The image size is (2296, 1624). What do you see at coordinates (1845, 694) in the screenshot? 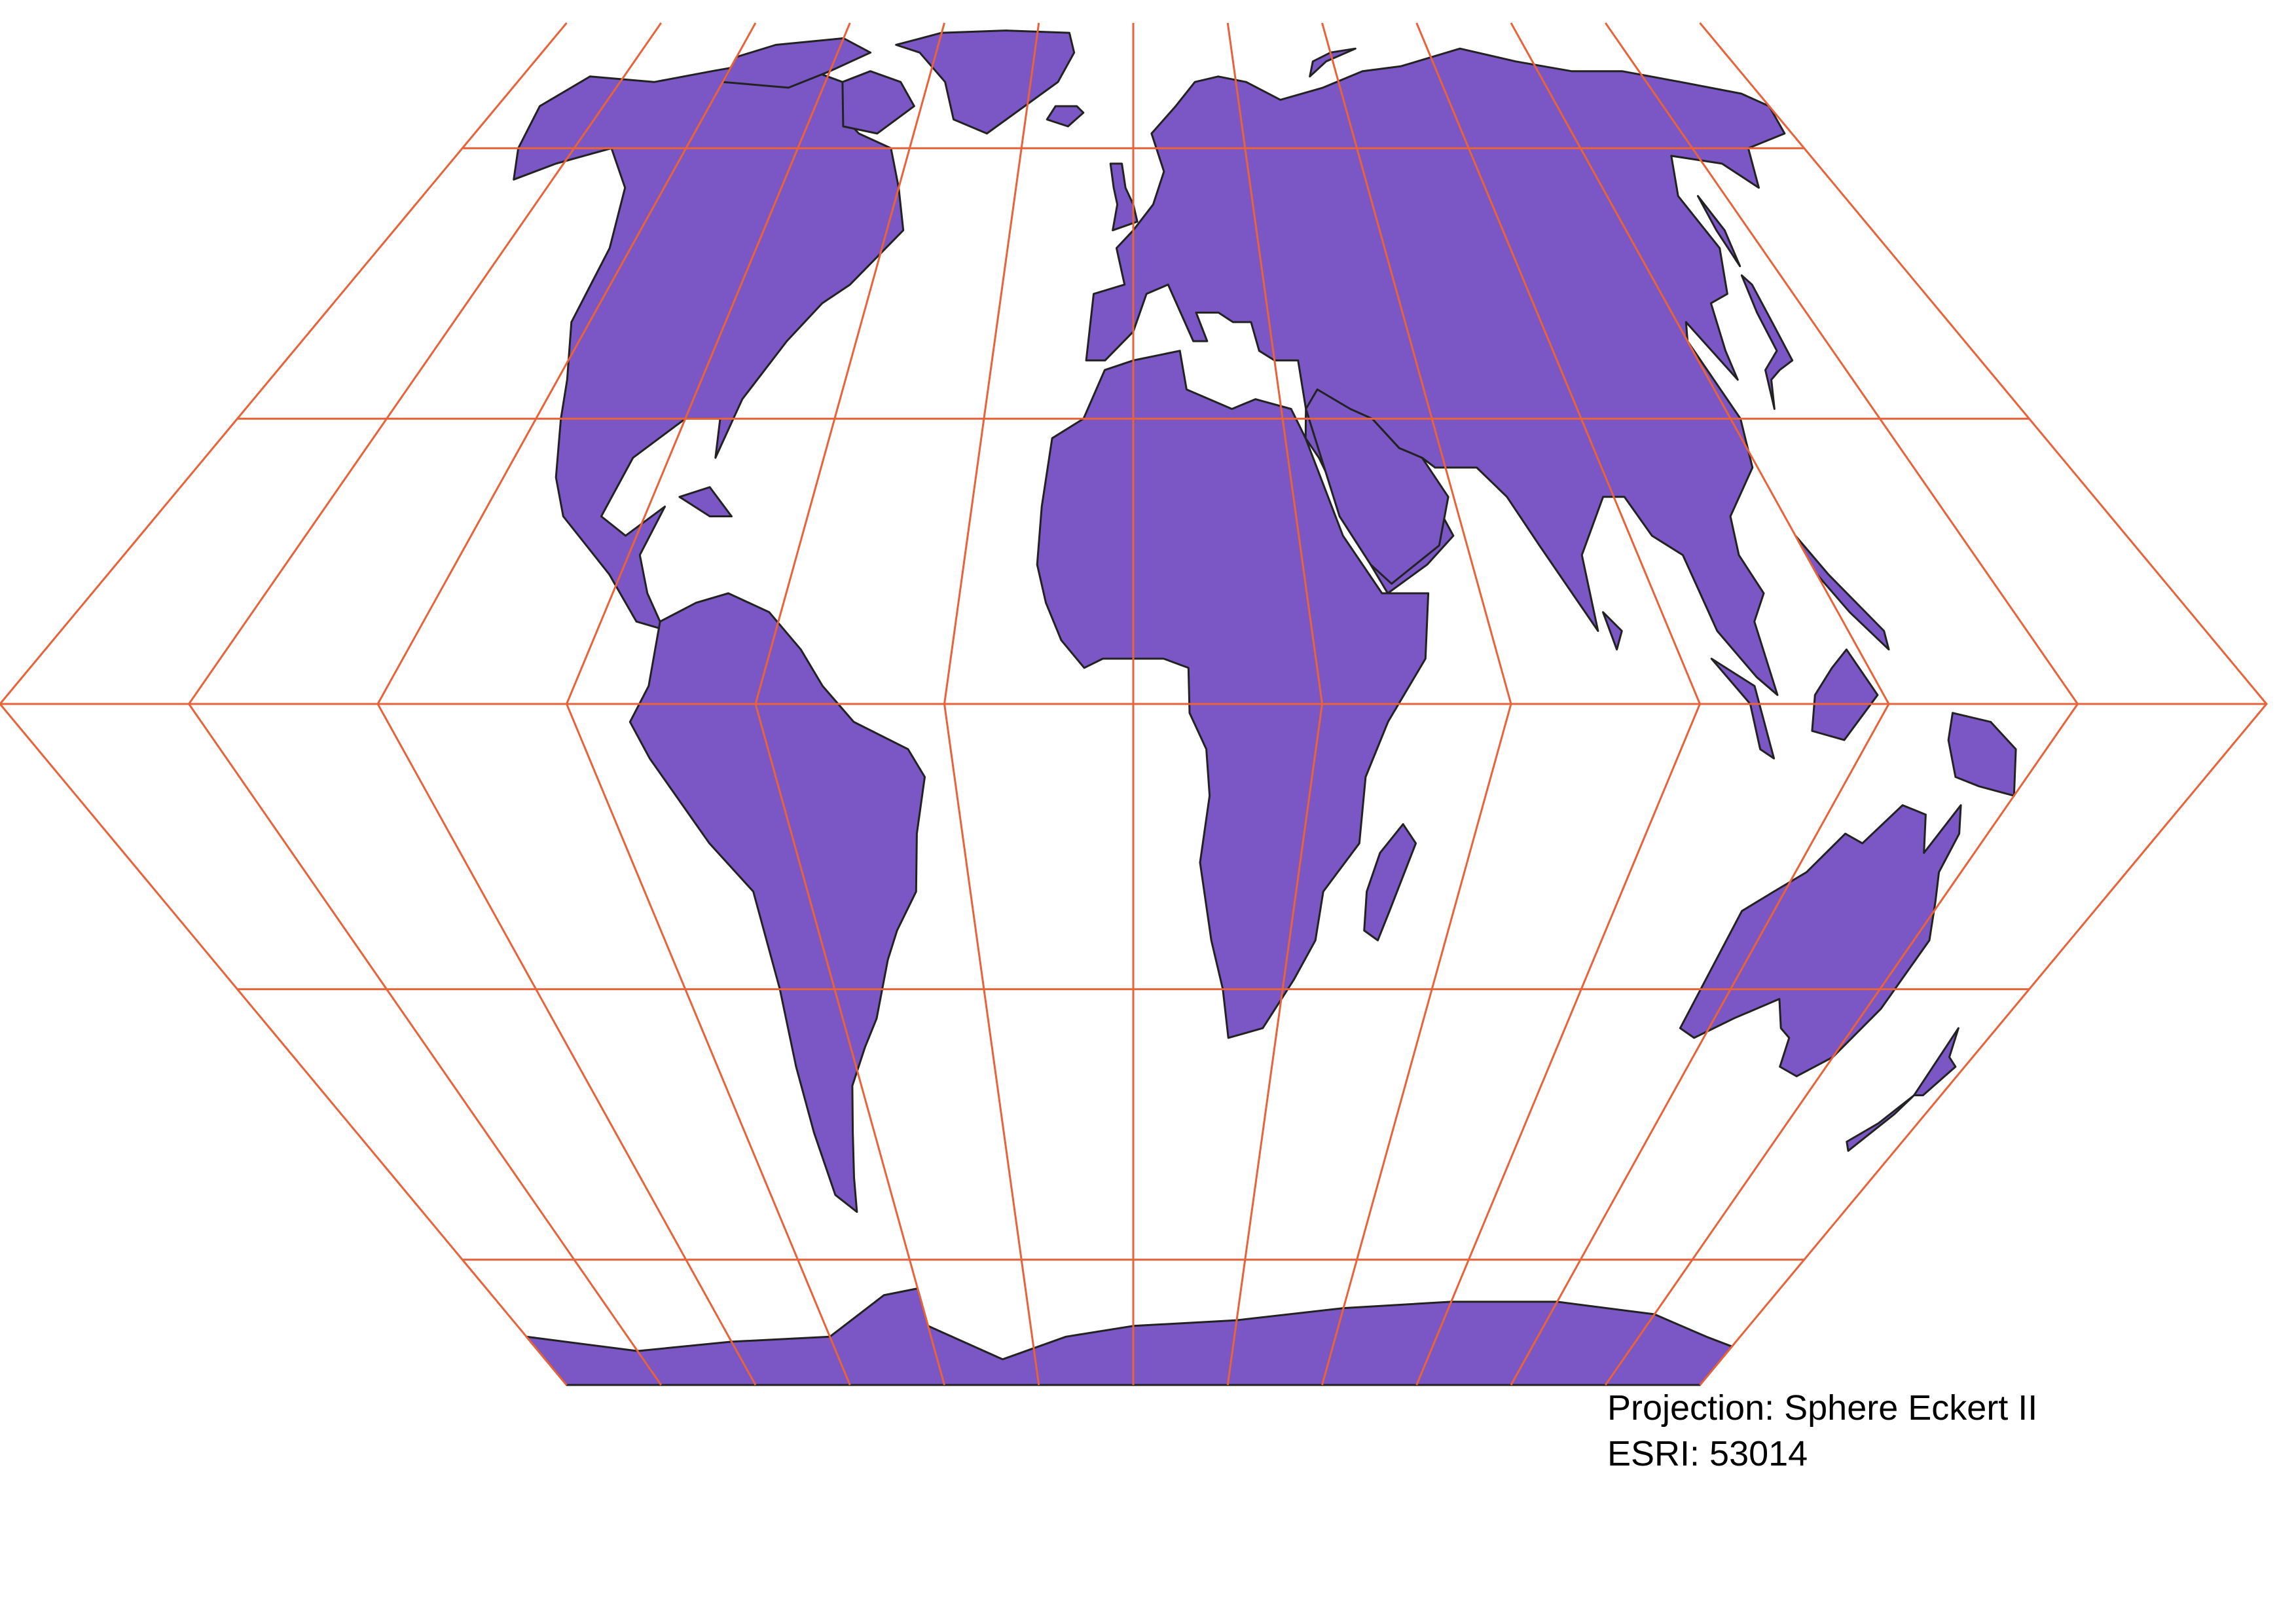
I see `land-indonesia-borneo` at bounding box center [1845, 694].